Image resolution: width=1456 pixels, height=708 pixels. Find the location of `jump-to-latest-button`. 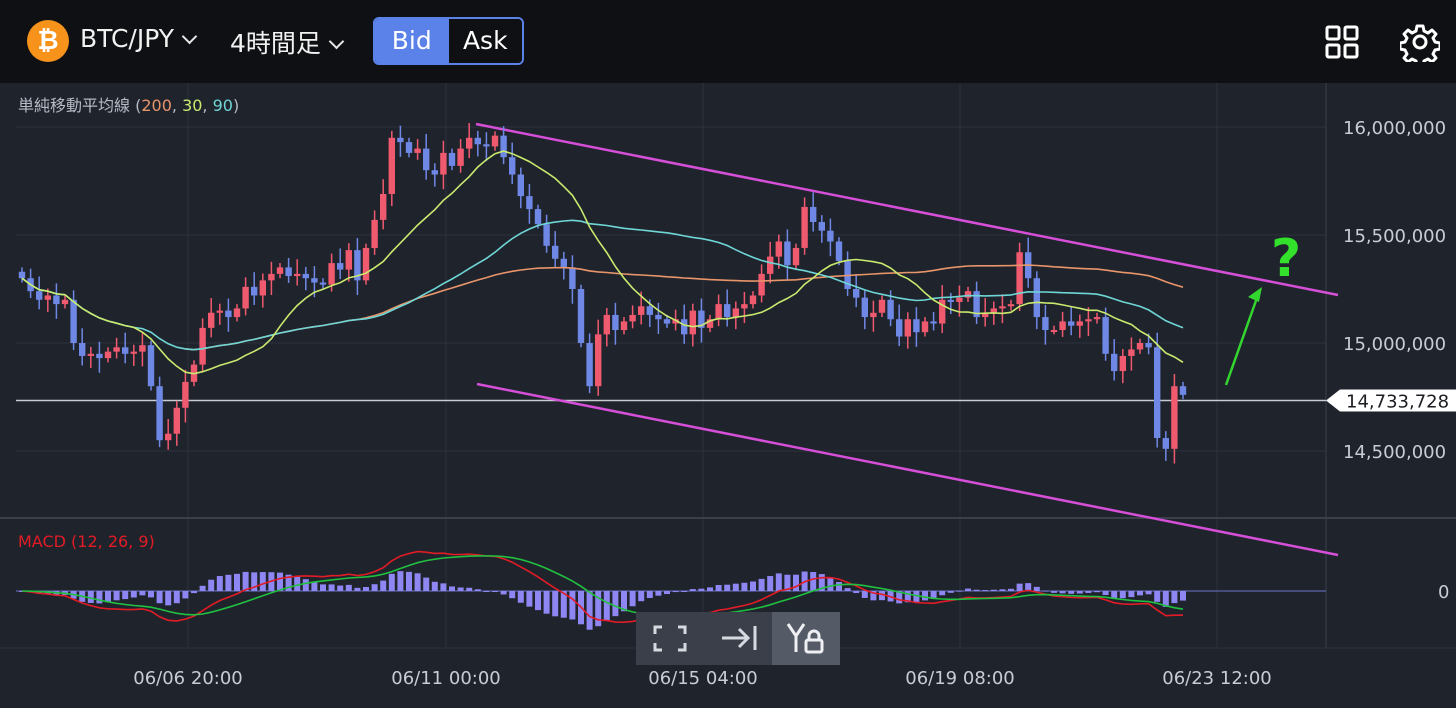

jump-to-latest-button is located at coordinates (738, 638).